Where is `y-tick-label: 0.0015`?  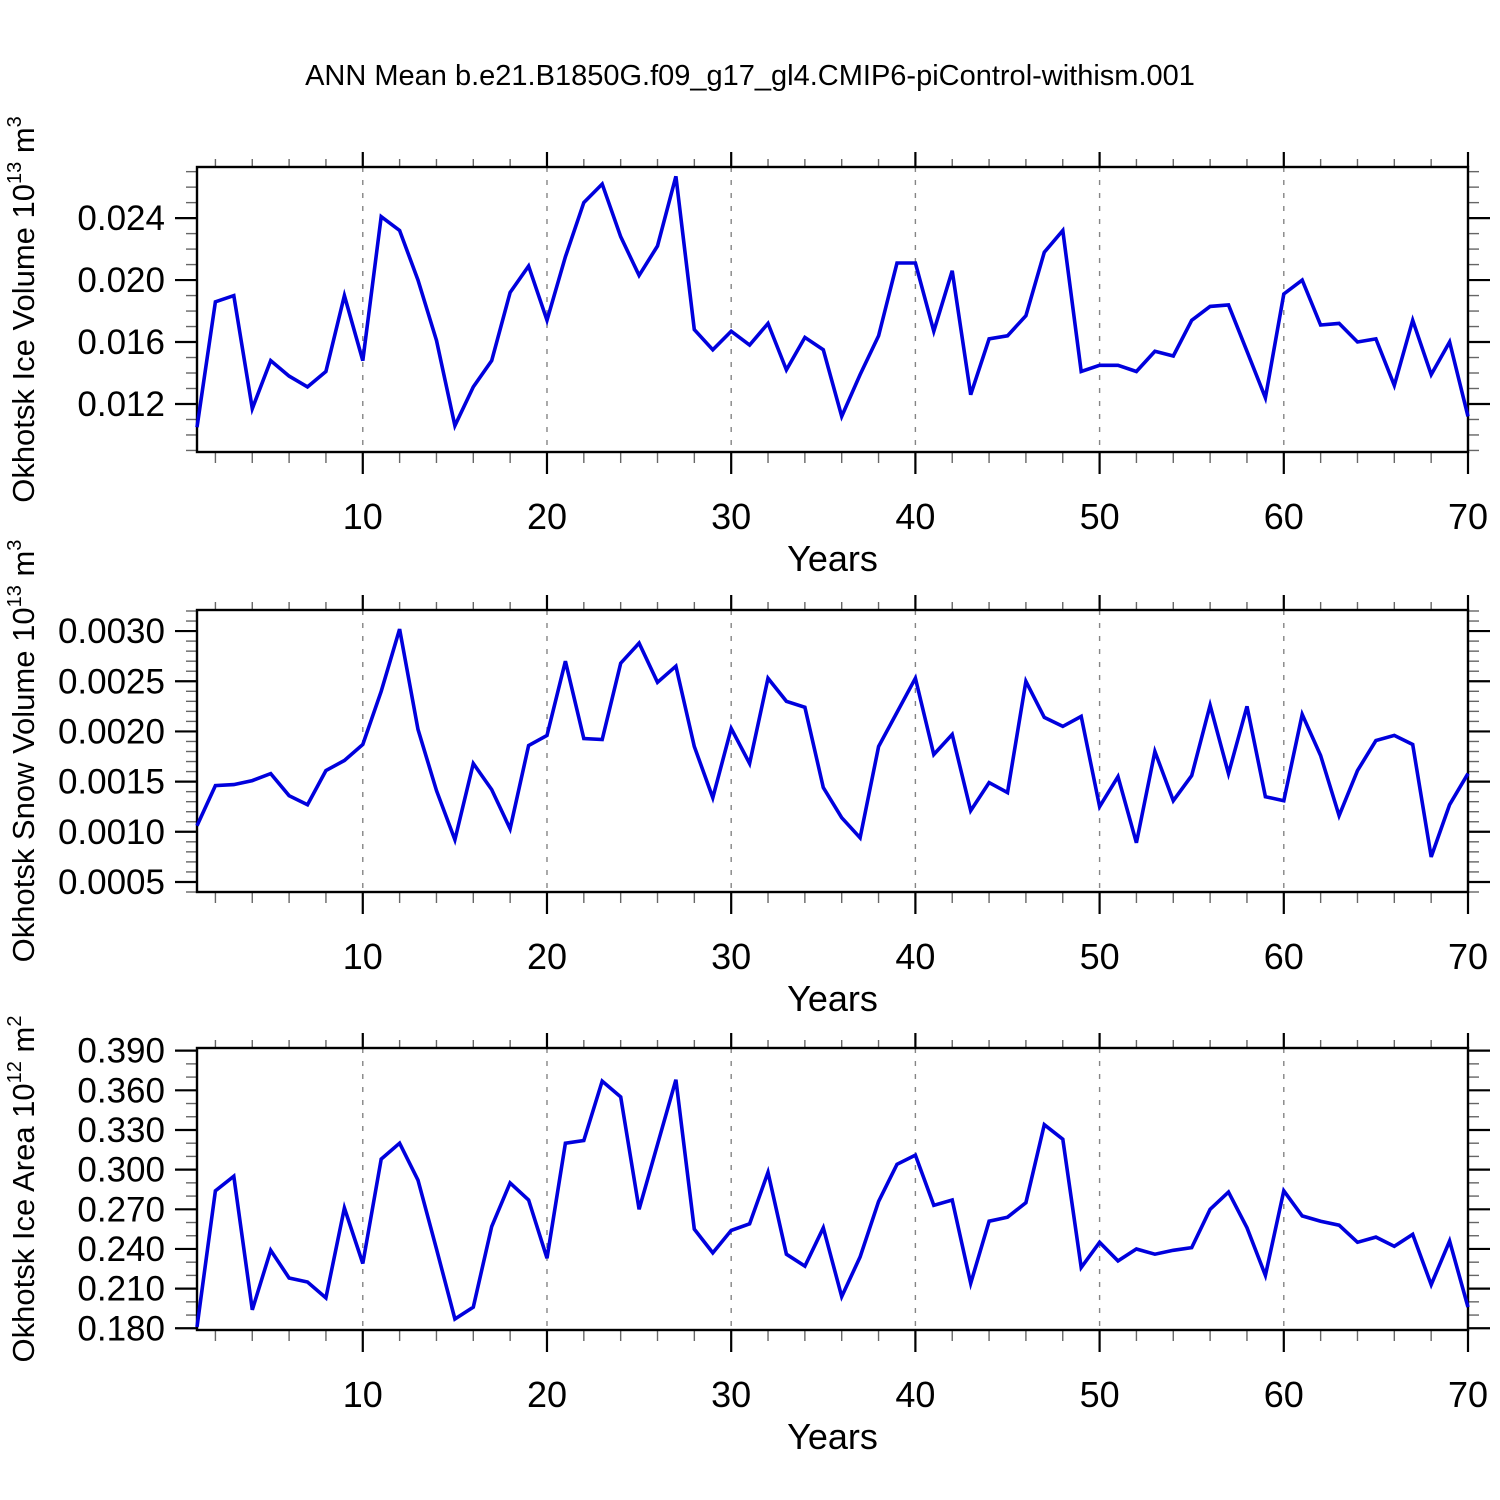
y-tick-label: 0.0015 is located at coordinates (111, 782).